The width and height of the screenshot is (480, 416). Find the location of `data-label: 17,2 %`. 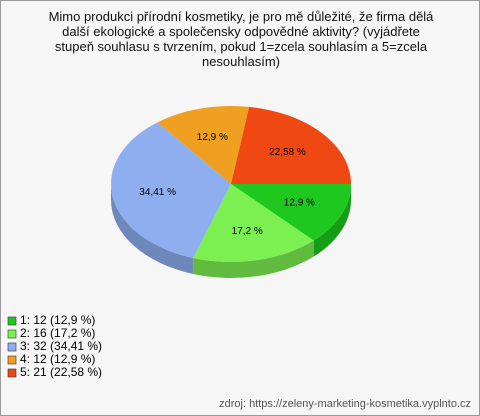

data-label: 17,2 % is located at coordinates (247, 231).